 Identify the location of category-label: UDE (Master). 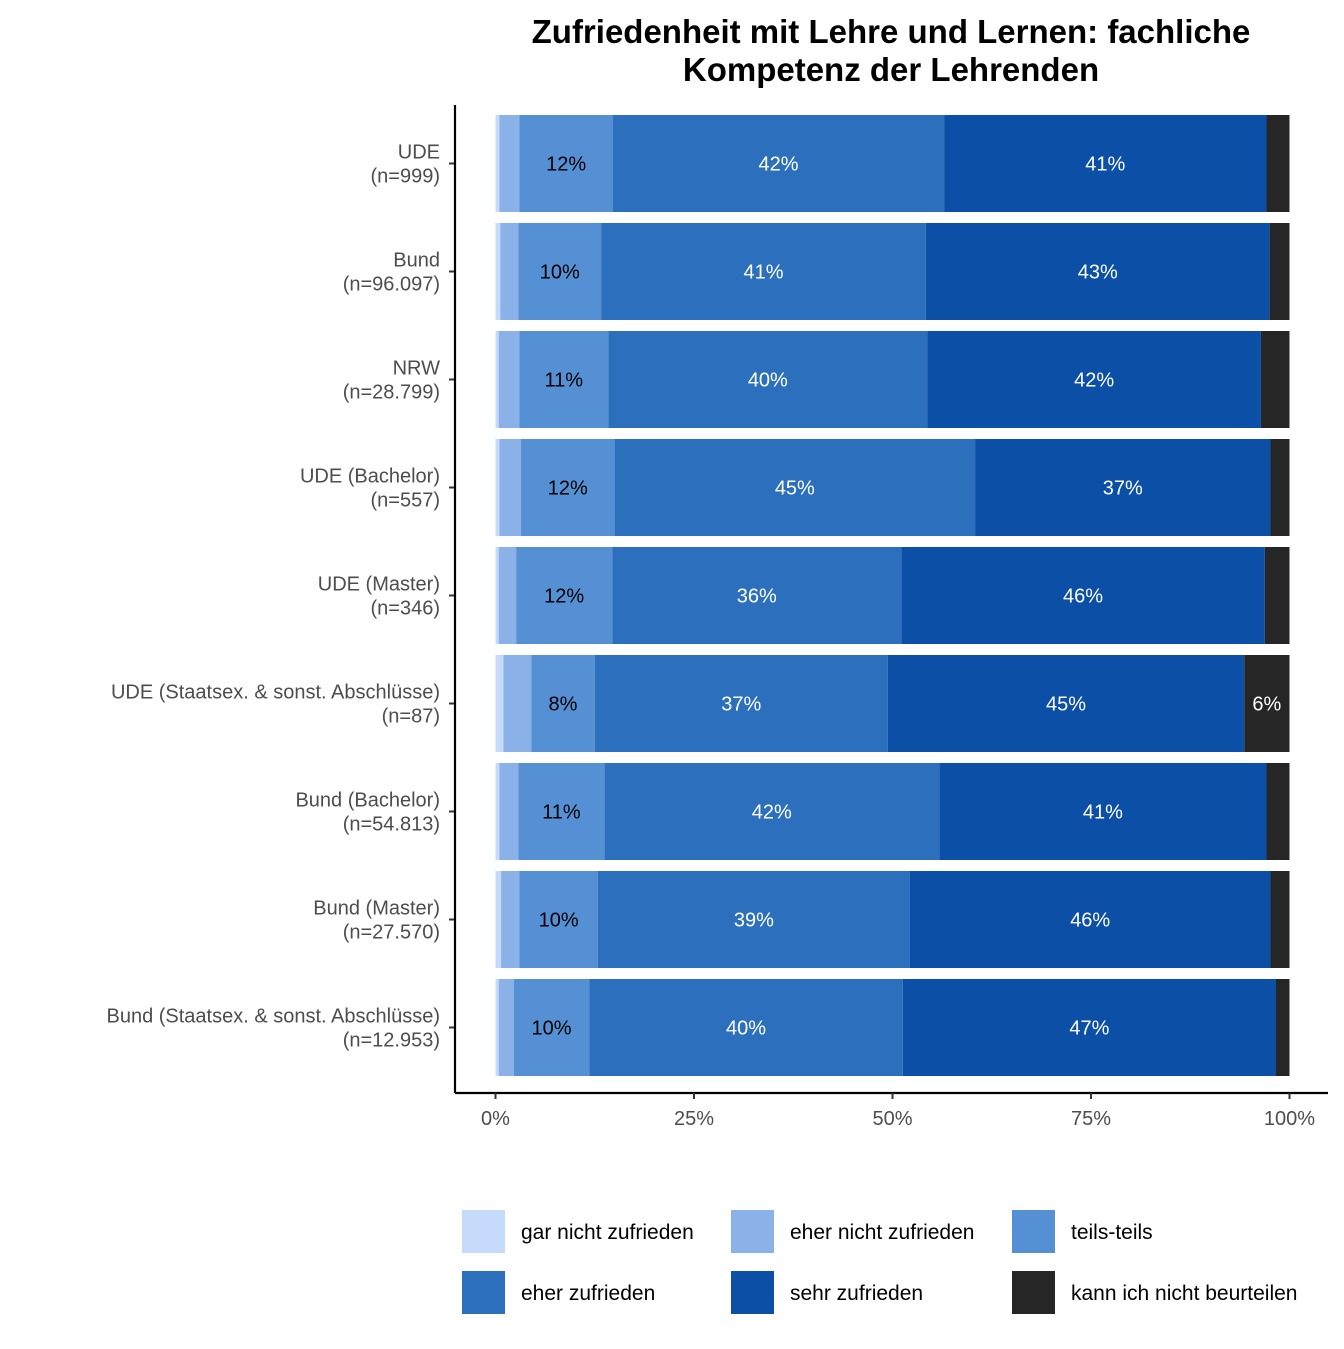
(379, 585).